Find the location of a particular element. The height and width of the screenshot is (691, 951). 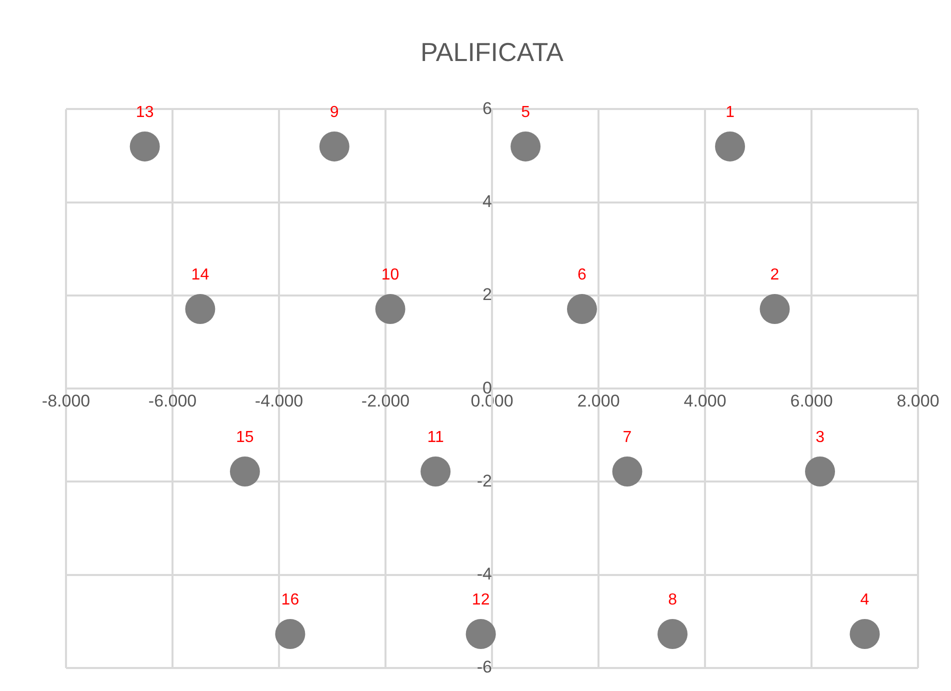

annotation: 13 is located at coordinates (145, 112).